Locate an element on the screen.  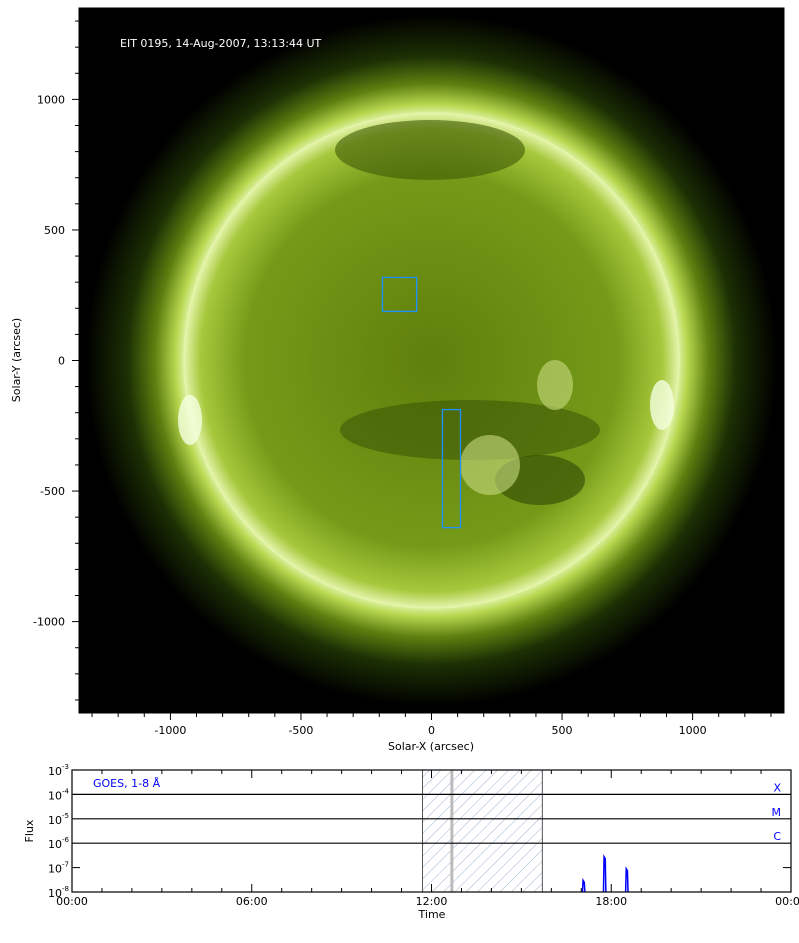
y-tick-label: -1000 is located at coordinates (49, 622).